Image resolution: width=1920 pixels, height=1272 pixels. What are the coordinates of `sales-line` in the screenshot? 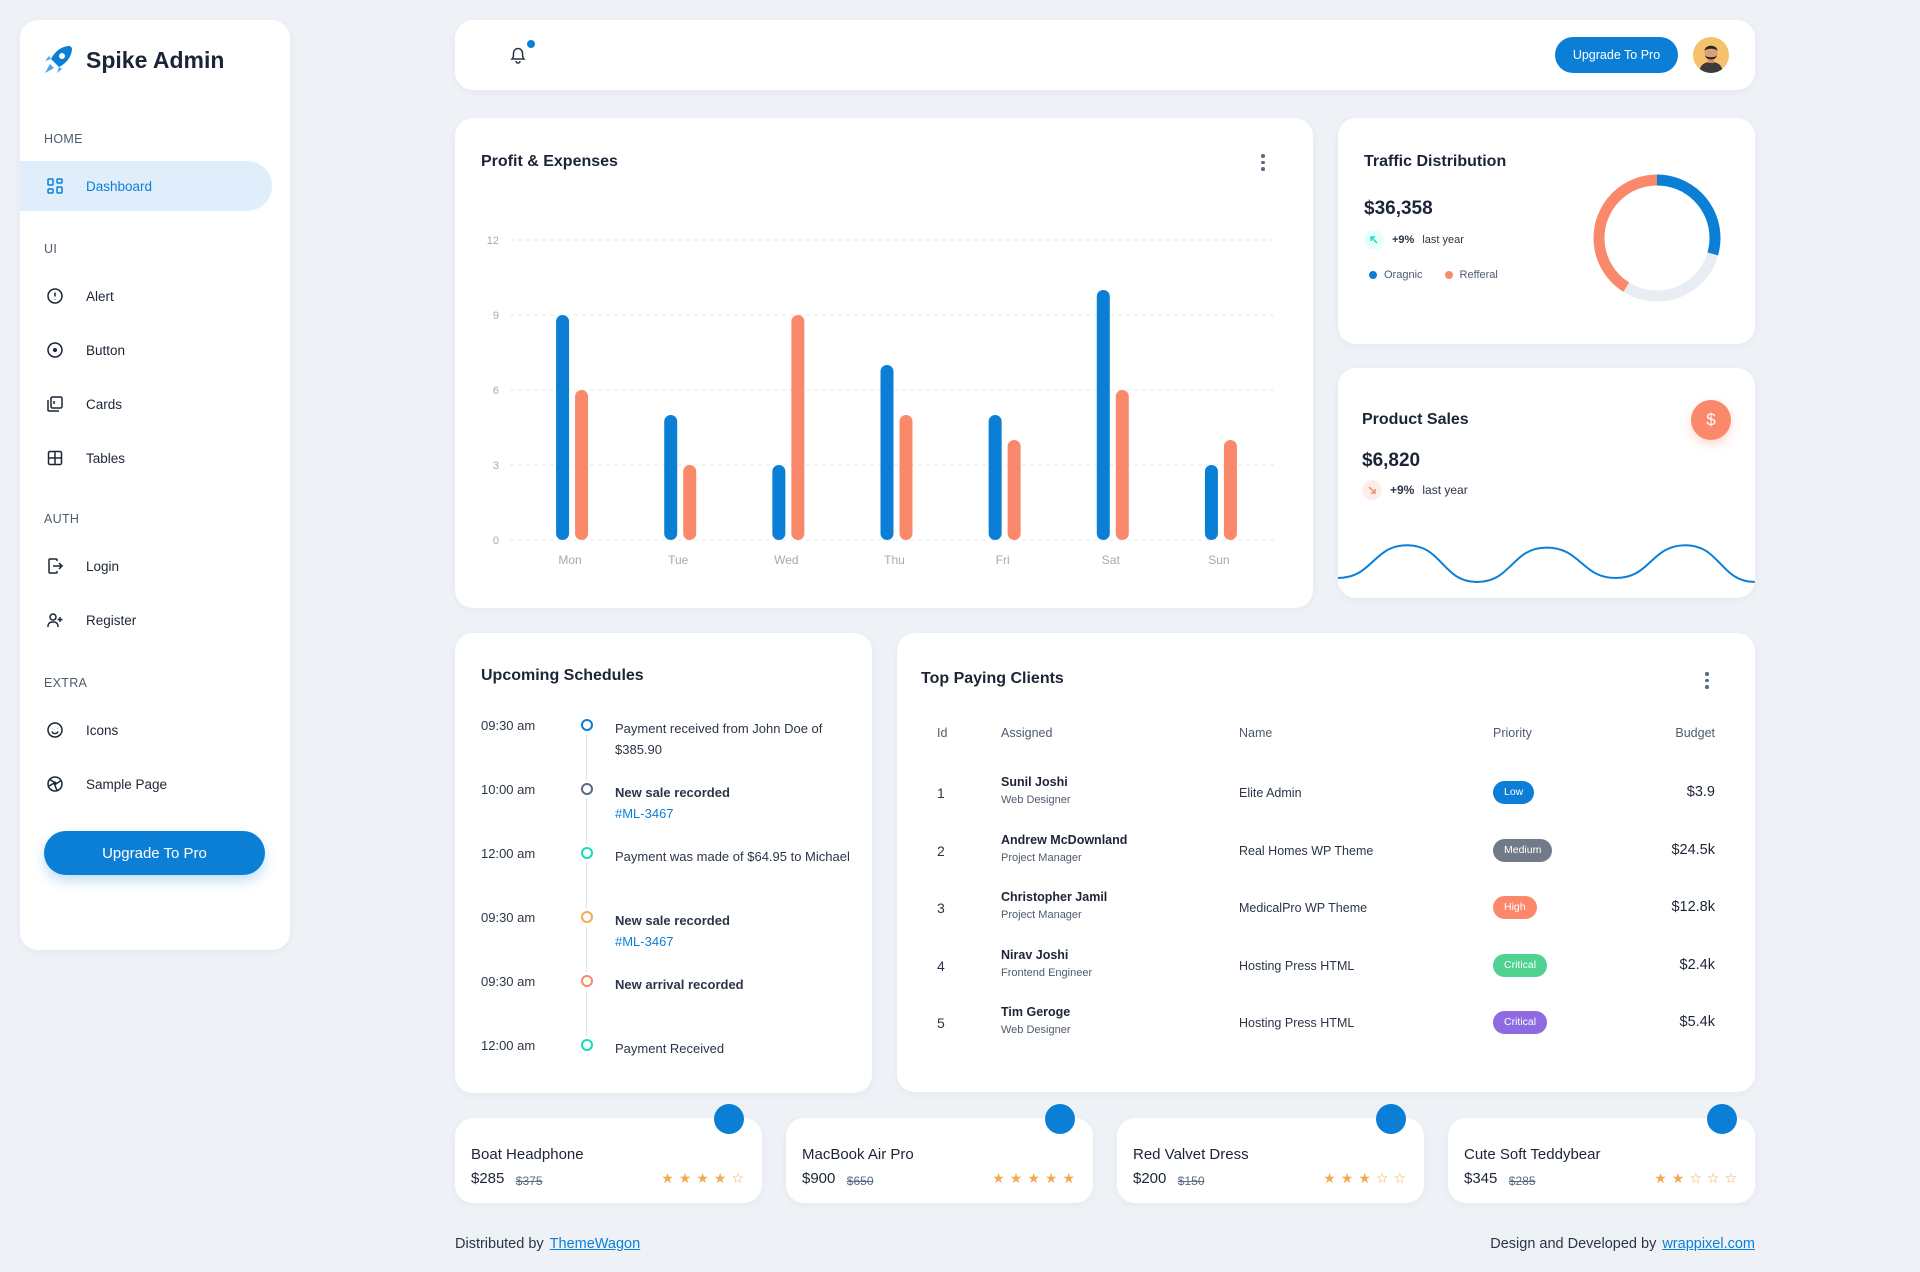 It's located at (1546, 564).